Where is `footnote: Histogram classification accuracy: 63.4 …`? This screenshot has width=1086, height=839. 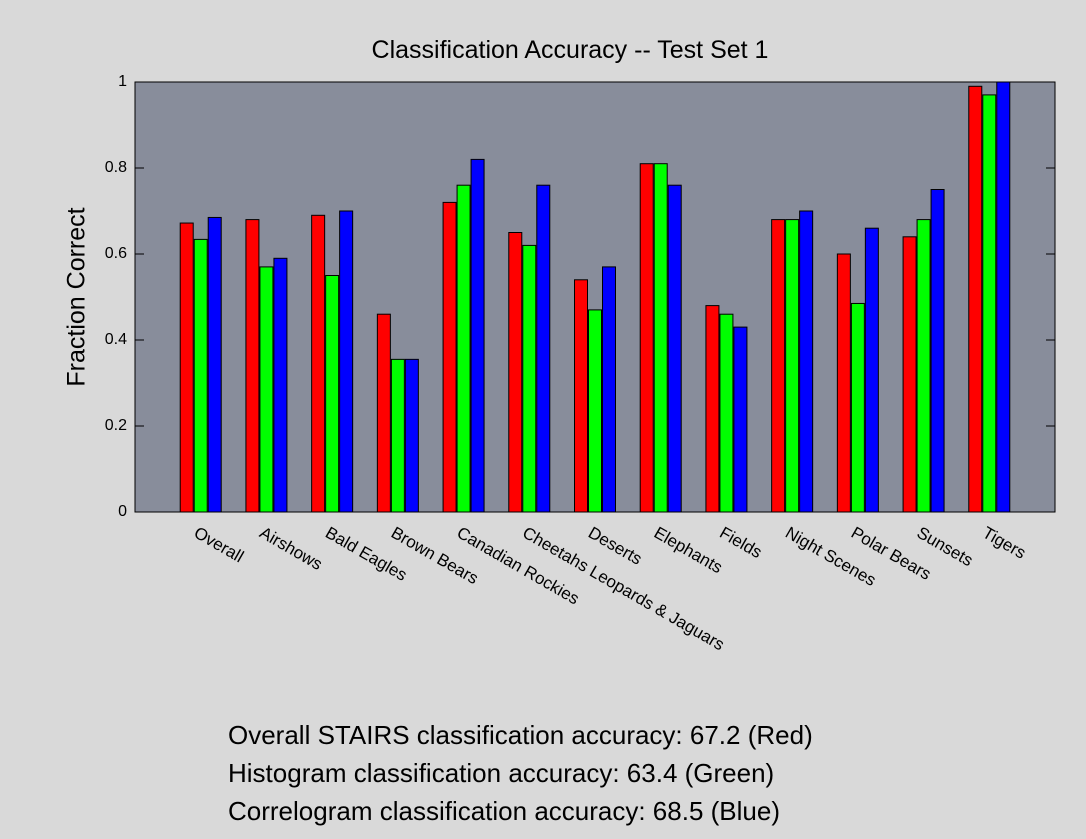
footnote: Histogram classification accuracy: 63.4 … is located at coordinates (501, 773).